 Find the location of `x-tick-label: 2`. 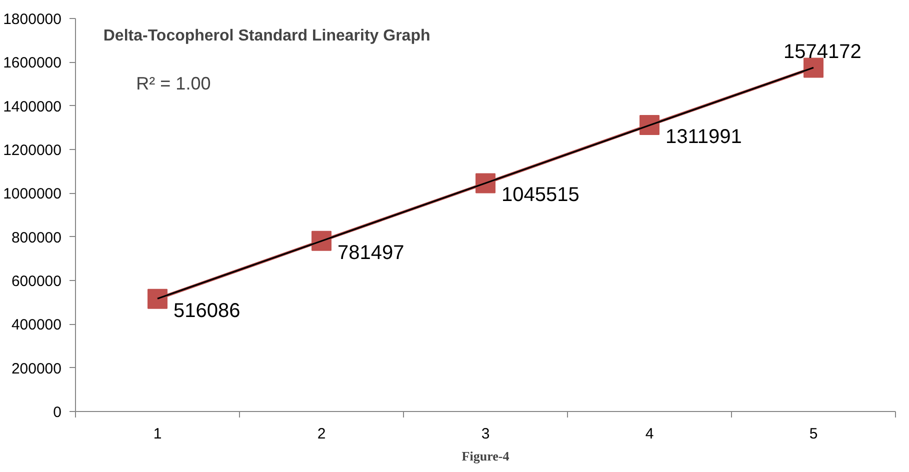

x-tick-label: 2 is located at coordinates (321, 434).